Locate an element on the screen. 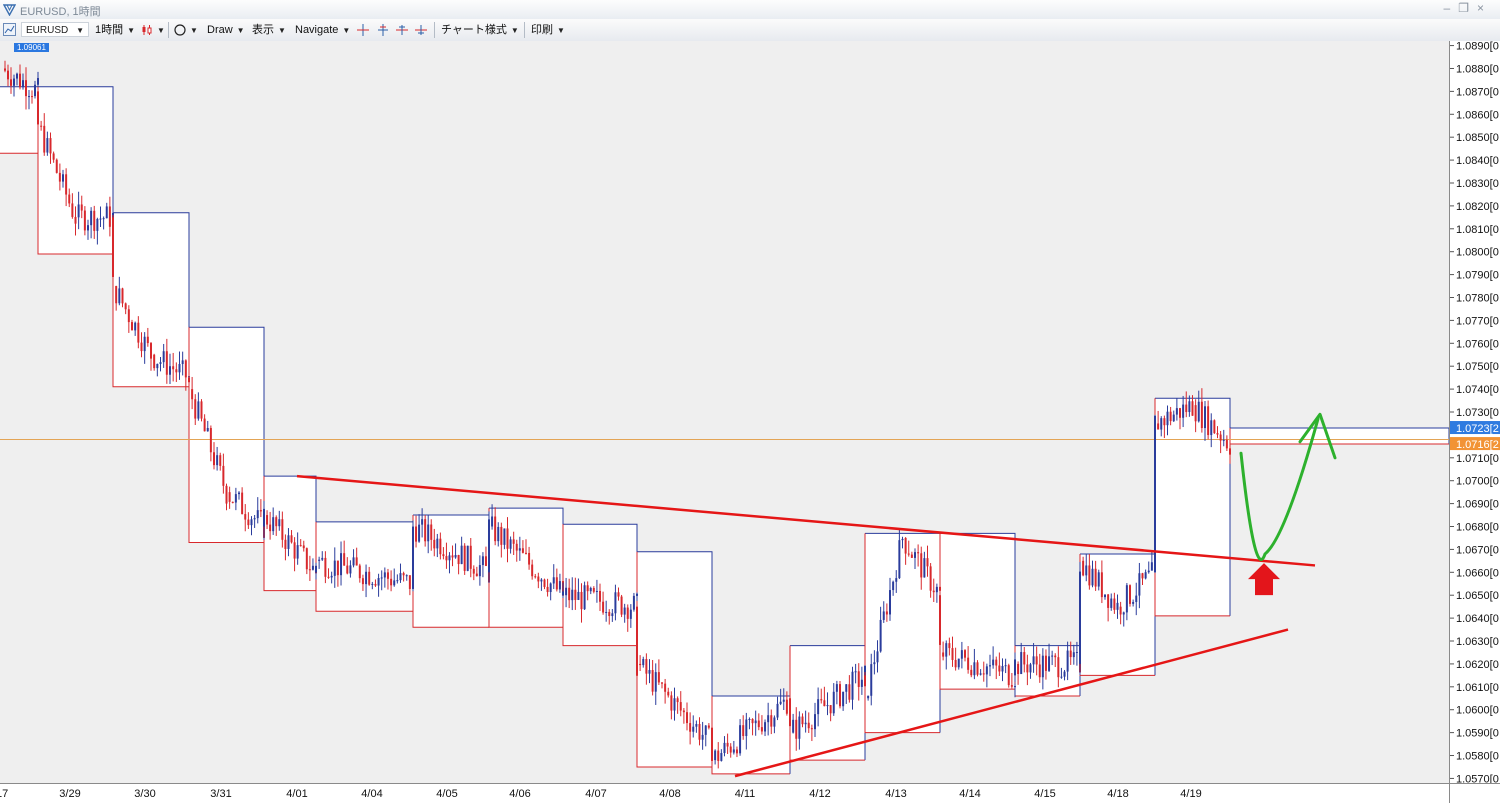  price-tick-label: 1.0760[0 is located at coordinates (1477, 344).